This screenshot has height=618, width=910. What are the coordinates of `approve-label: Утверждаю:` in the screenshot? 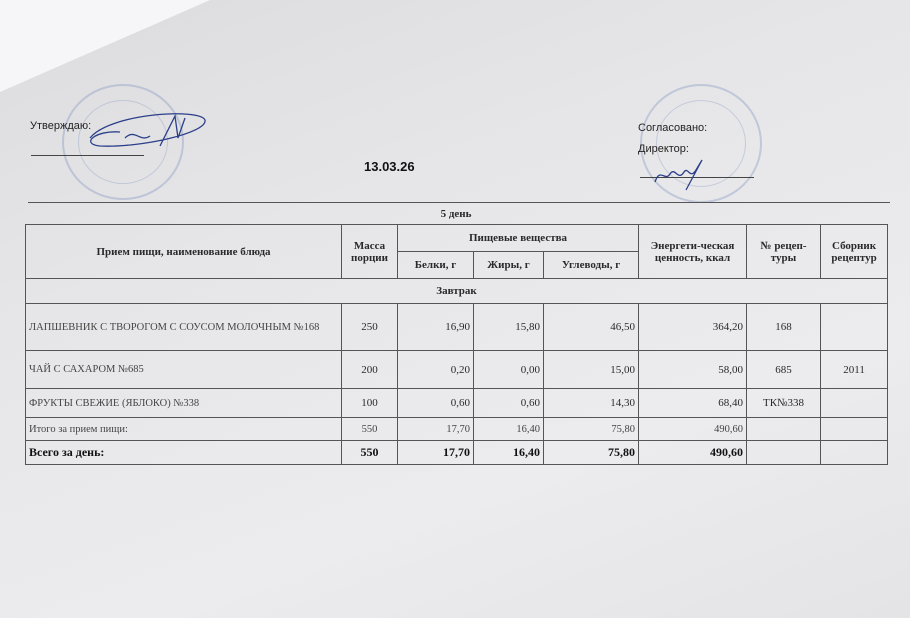 It's located at (61, 126).